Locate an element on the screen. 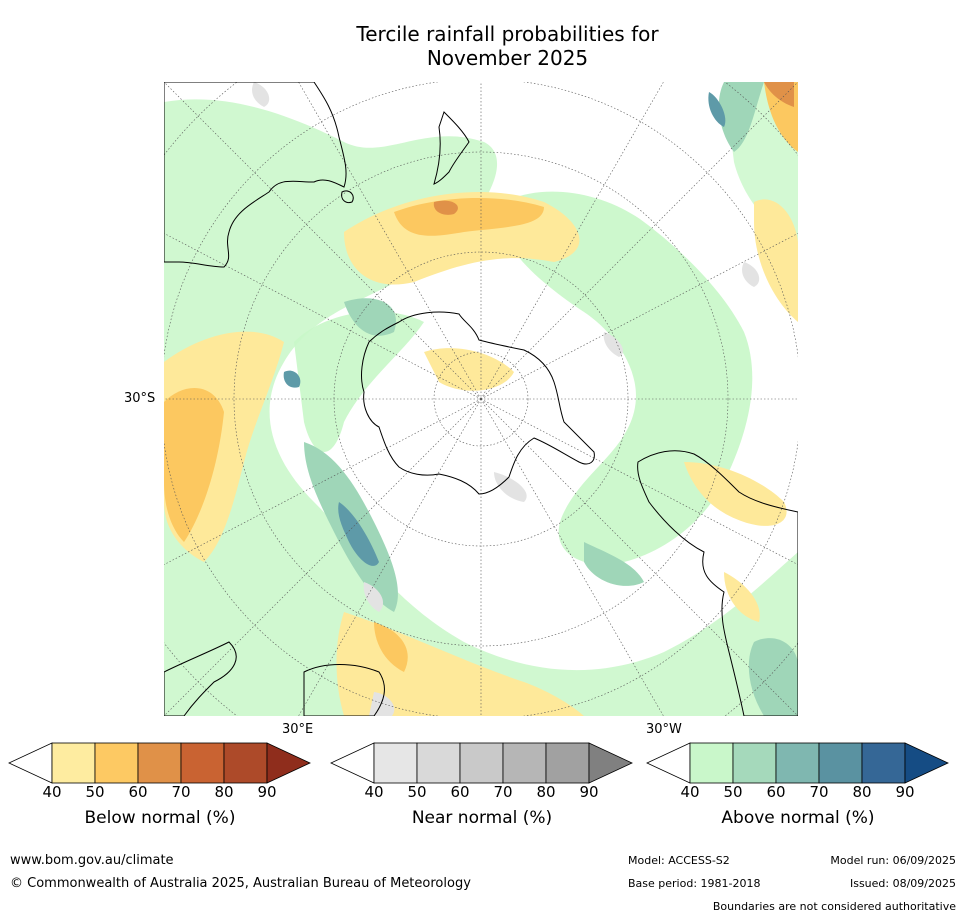 This screenshot has height=919, width=965. footer-base-period: Base period: 1981-2018 is located at coordinates (694, 883).